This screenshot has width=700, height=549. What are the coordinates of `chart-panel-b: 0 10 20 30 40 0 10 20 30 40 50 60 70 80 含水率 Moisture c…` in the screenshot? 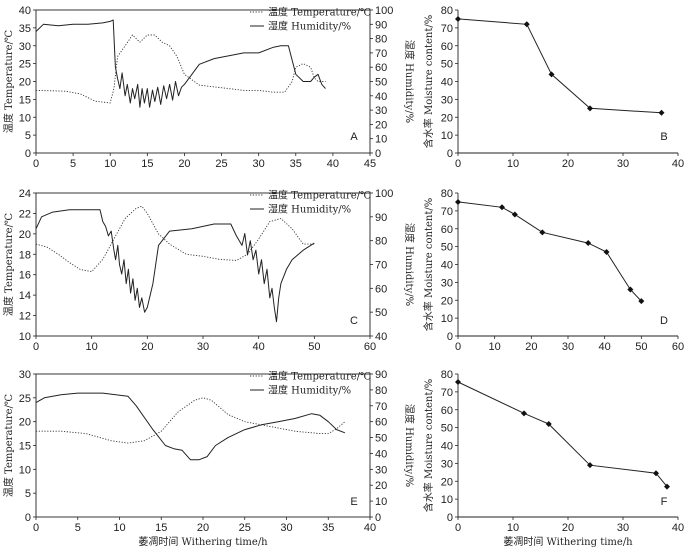 It's located at (553, 87).